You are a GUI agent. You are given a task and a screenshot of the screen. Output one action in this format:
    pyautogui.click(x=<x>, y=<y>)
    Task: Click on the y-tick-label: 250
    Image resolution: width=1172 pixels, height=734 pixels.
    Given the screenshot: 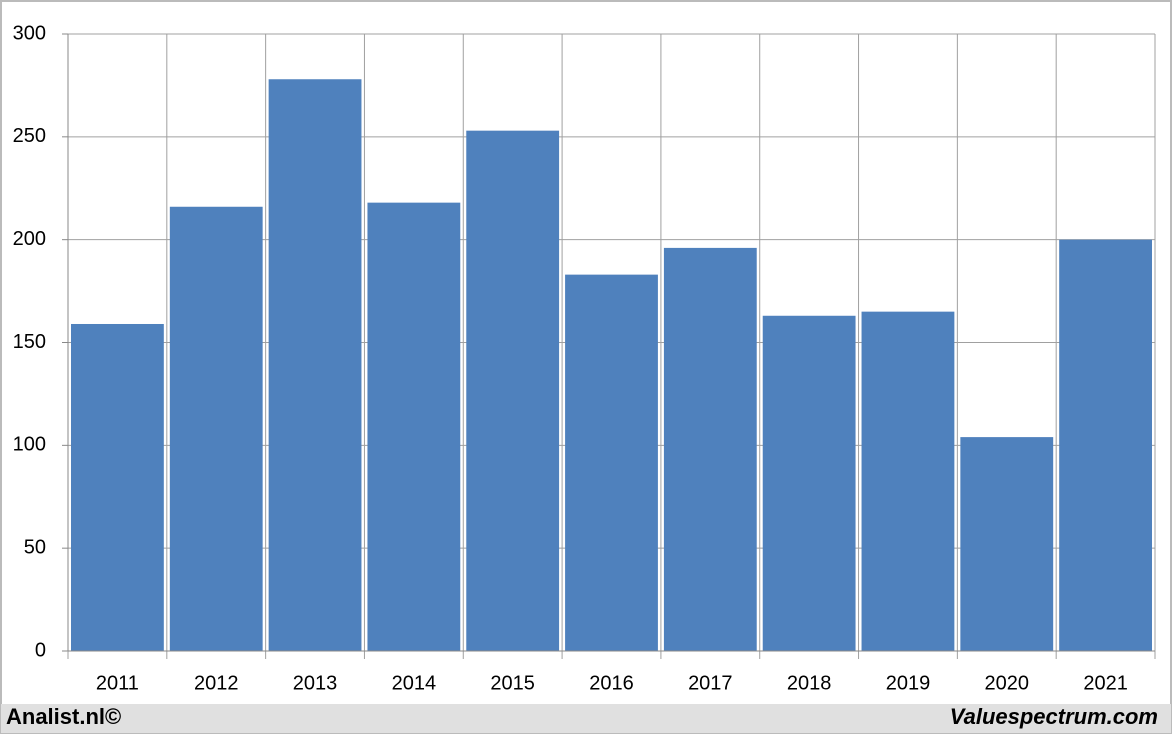 What is the action you would take?
    pyautogui.click(x=29, y=136)
    